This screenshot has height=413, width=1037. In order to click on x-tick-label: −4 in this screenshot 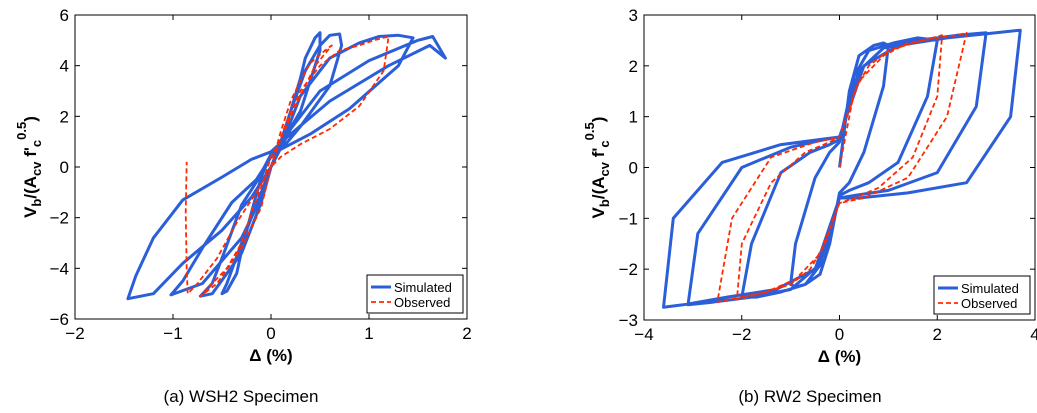, I will do `click(643, 334)`.